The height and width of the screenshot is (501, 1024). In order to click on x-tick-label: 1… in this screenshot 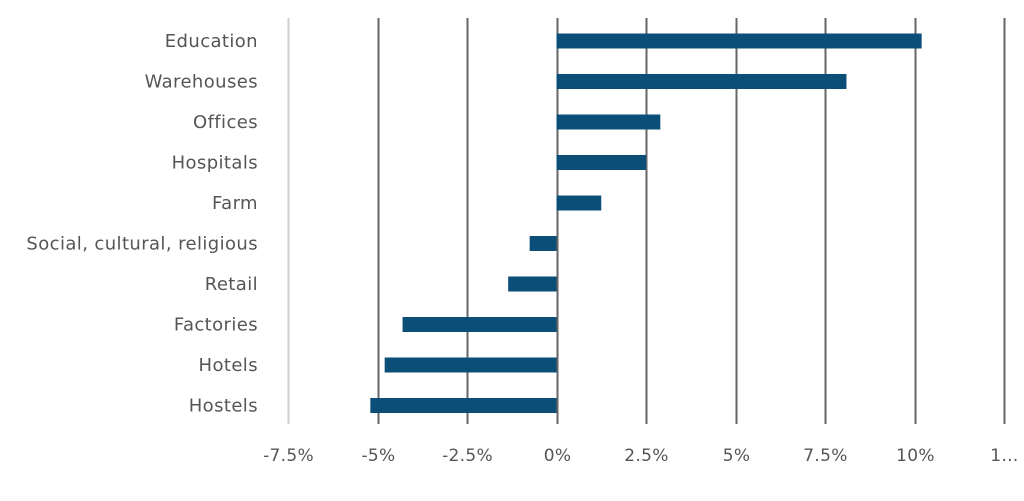, I will do `click(1004, 456)`.